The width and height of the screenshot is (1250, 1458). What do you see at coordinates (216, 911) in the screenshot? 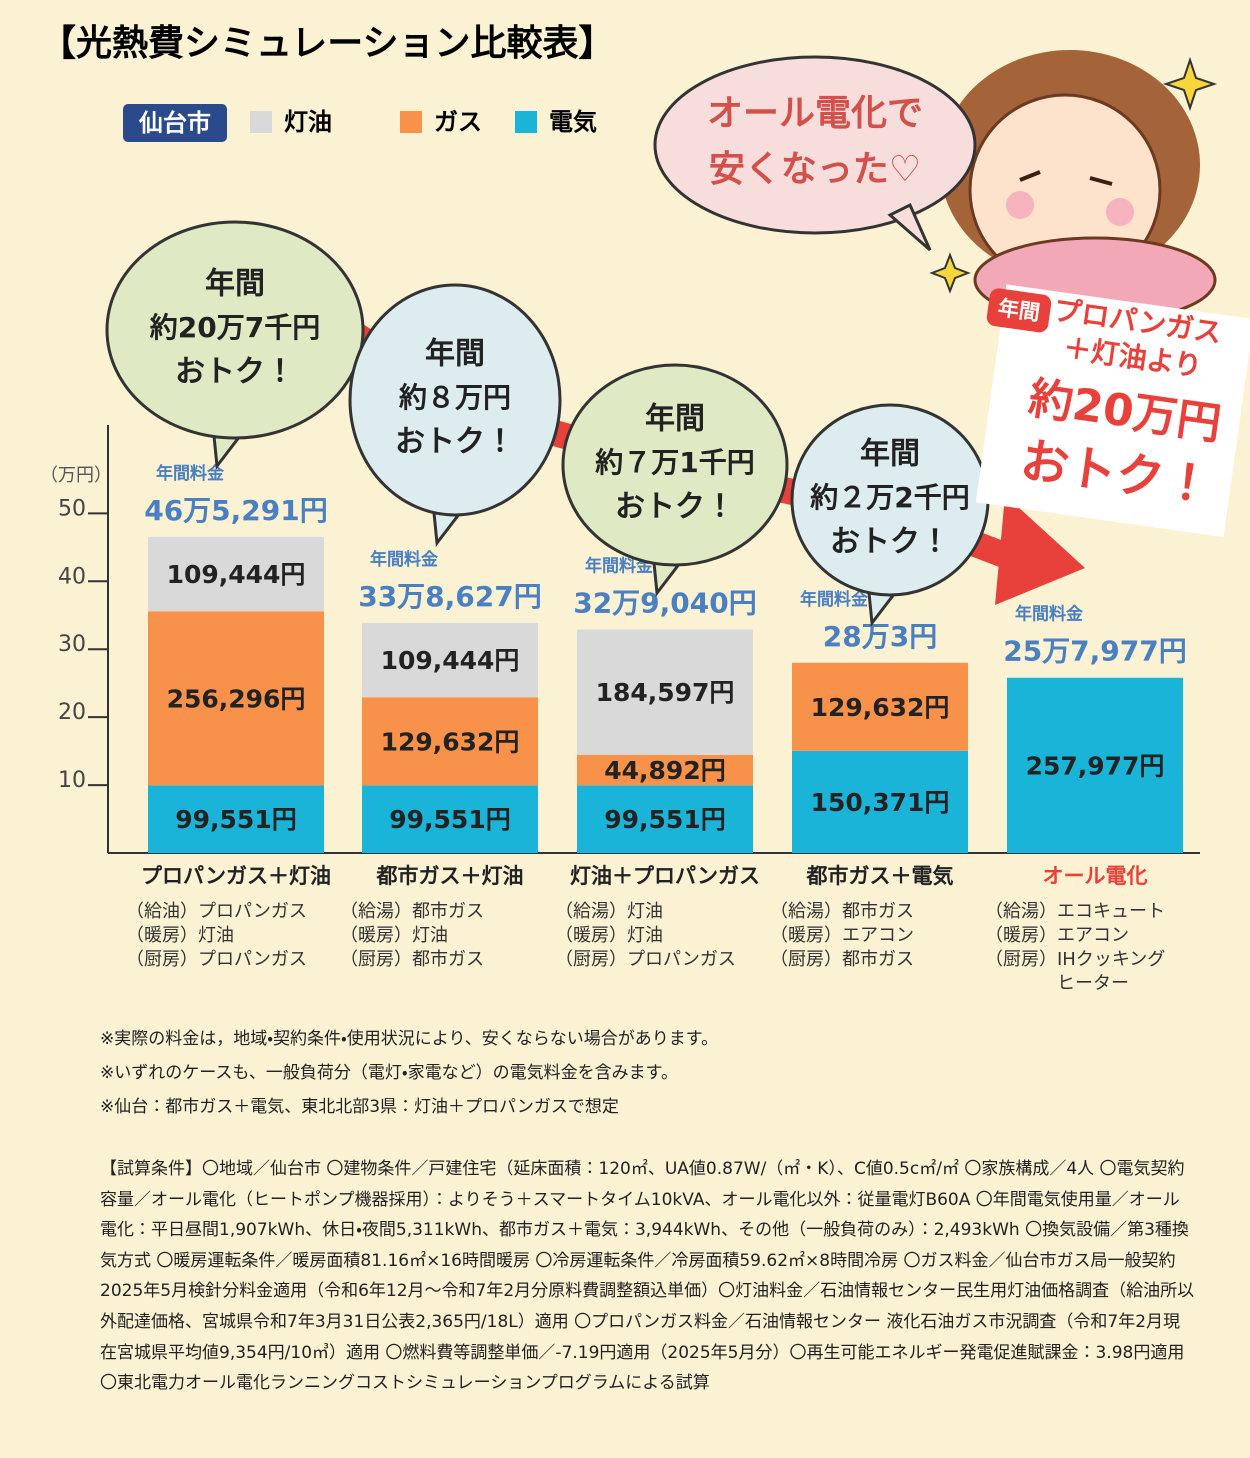
I see `category-detail: （給油）プロパンガス` at bounding box center [216, 911].